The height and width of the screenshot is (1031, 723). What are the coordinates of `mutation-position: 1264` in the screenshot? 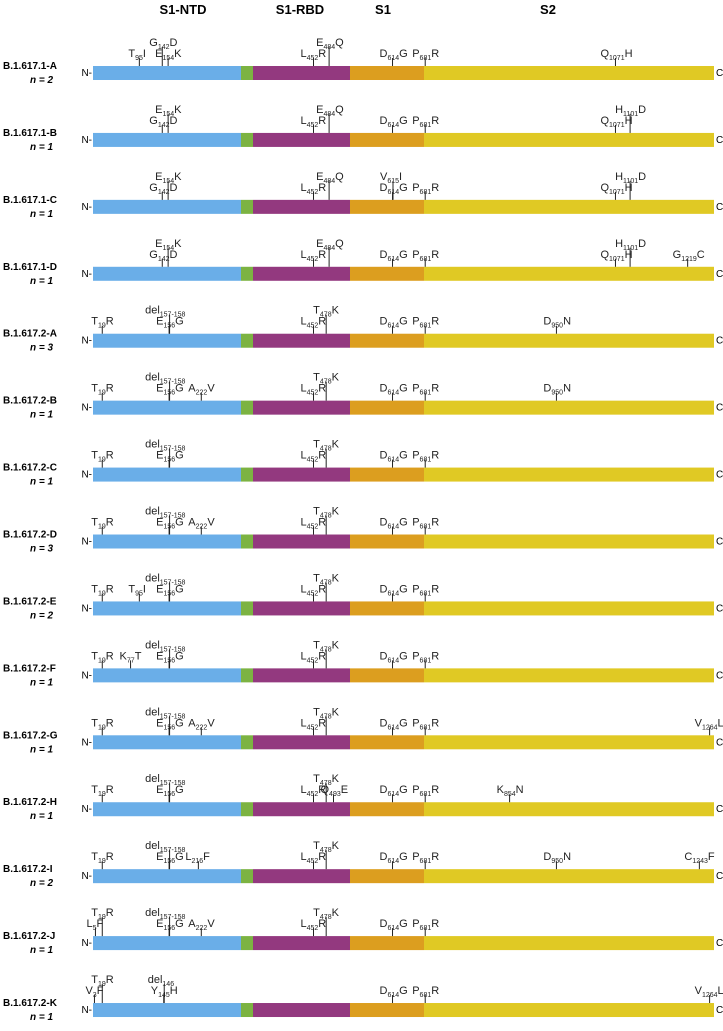 It's located at (710, 727).